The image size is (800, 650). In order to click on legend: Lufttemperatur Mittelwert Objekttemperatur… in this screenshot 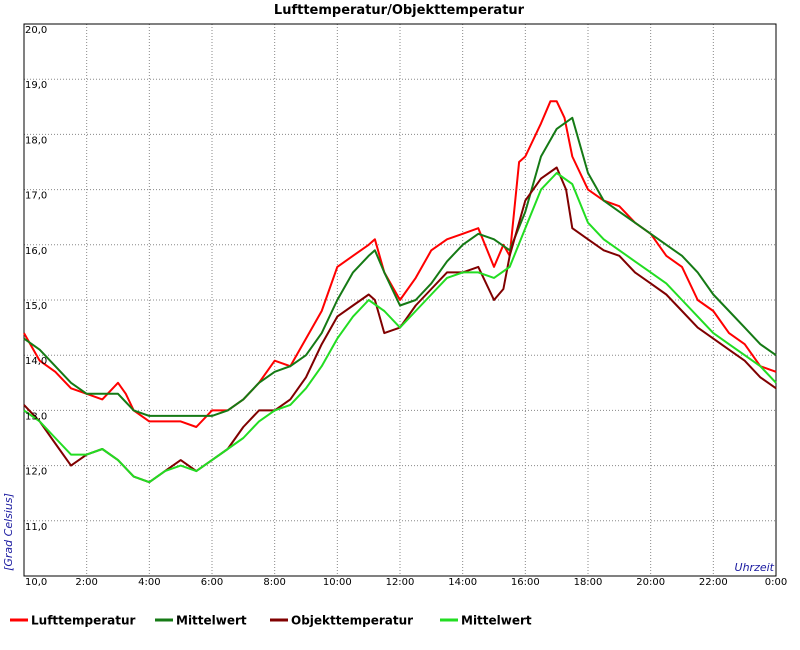, I will do `click(271, 621)`.